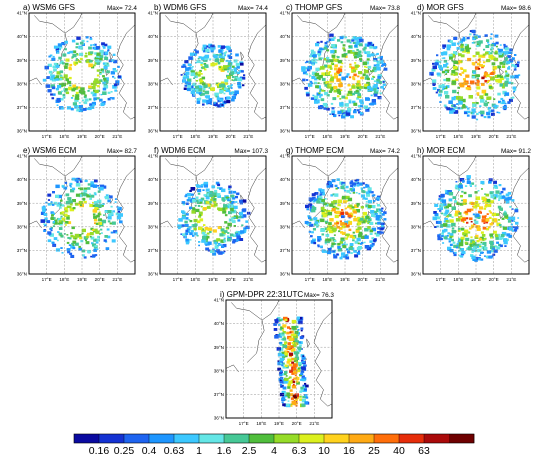  I want to click on lat-tick-label: 36°N, so click(416, 131).